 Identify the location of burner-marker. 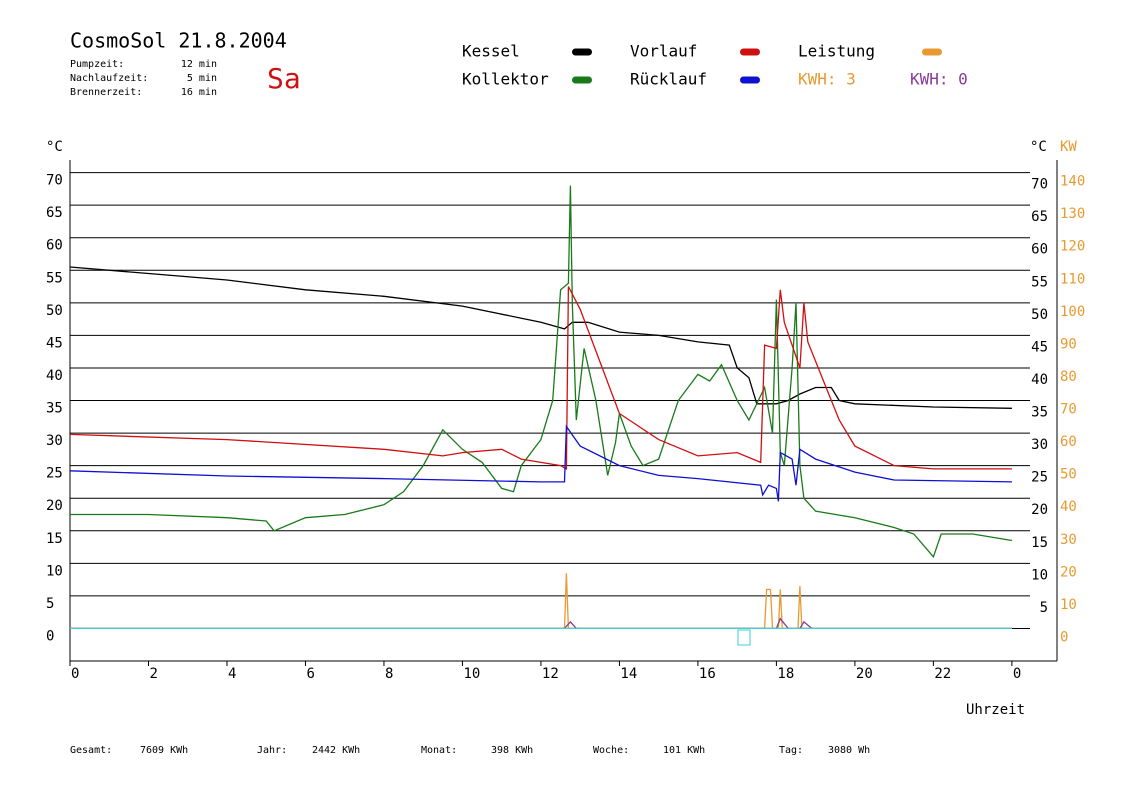
(744, 637).